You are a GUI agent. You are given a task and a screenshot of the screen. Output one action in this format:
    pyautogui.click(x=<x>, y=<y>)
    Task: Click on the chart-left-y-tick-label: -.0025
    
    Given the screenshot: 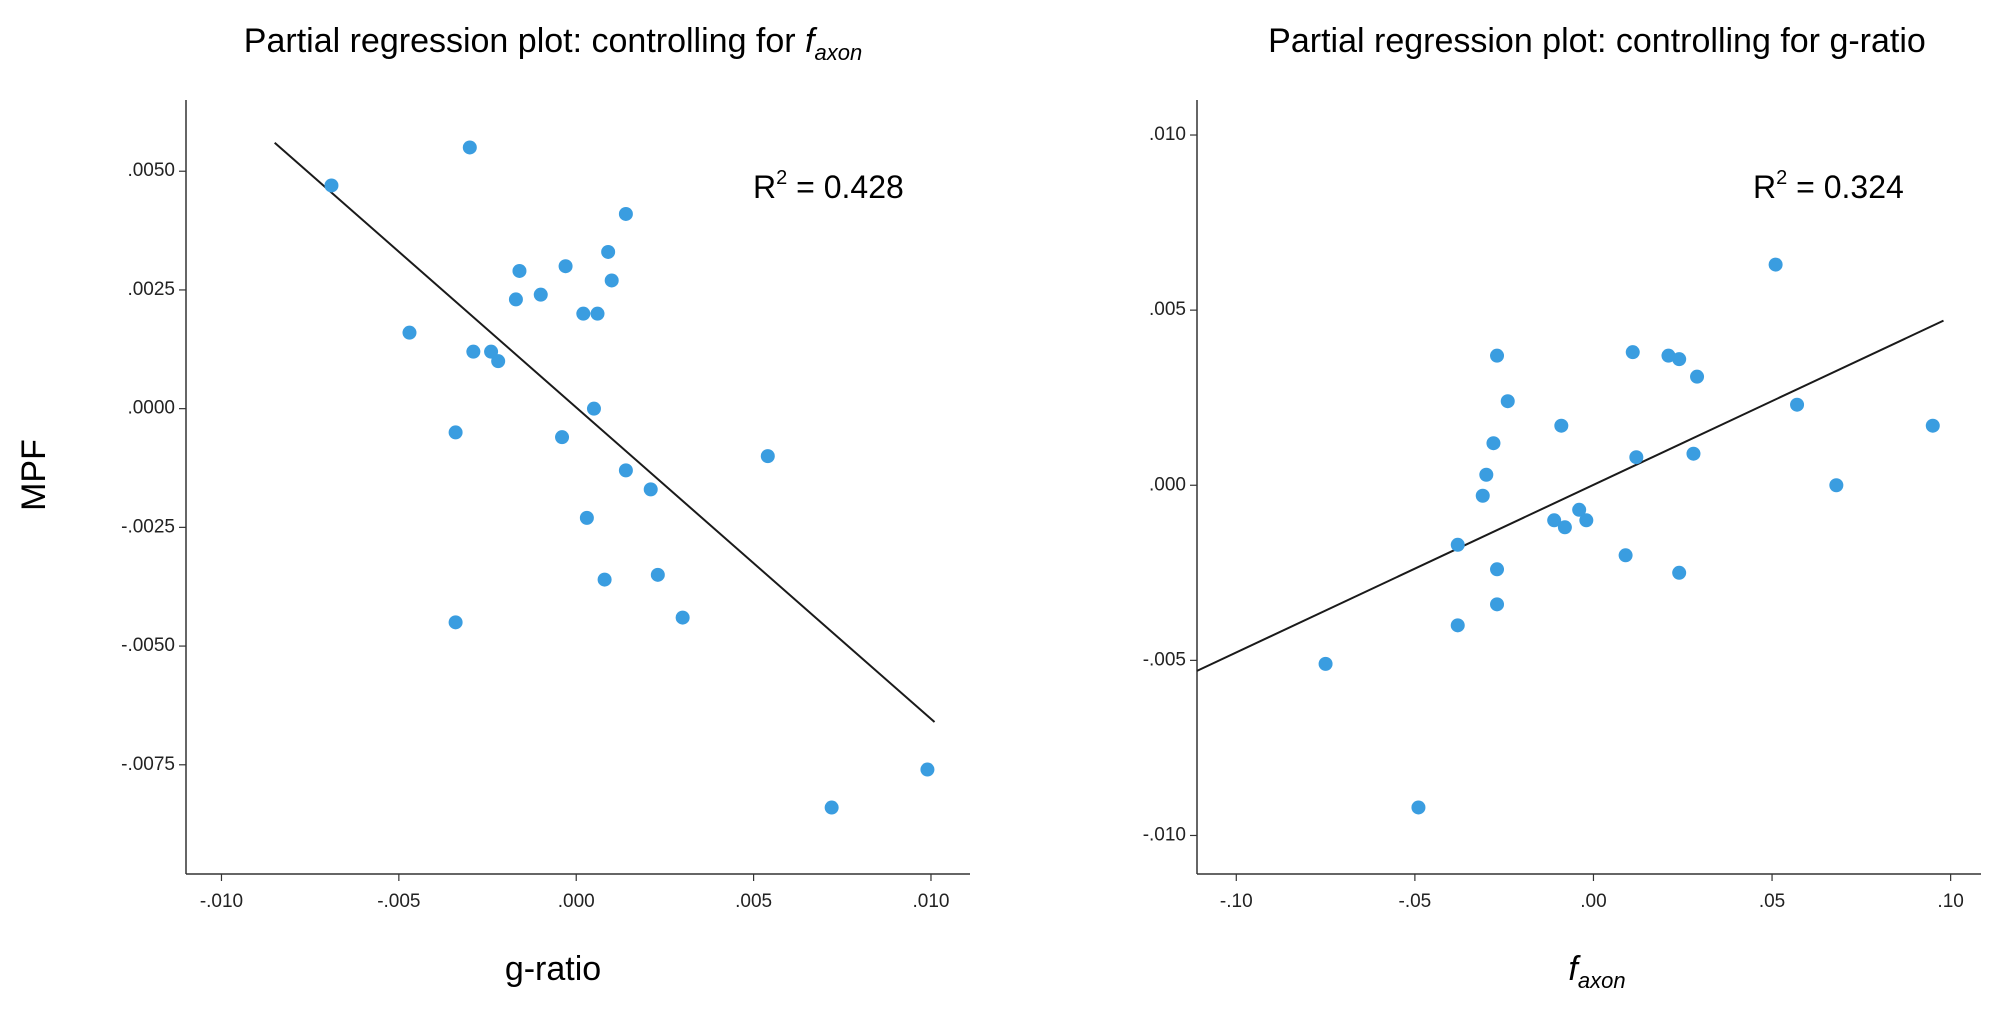 What is the action you would take?
    pyautogui.click(x=148, y=526)
    